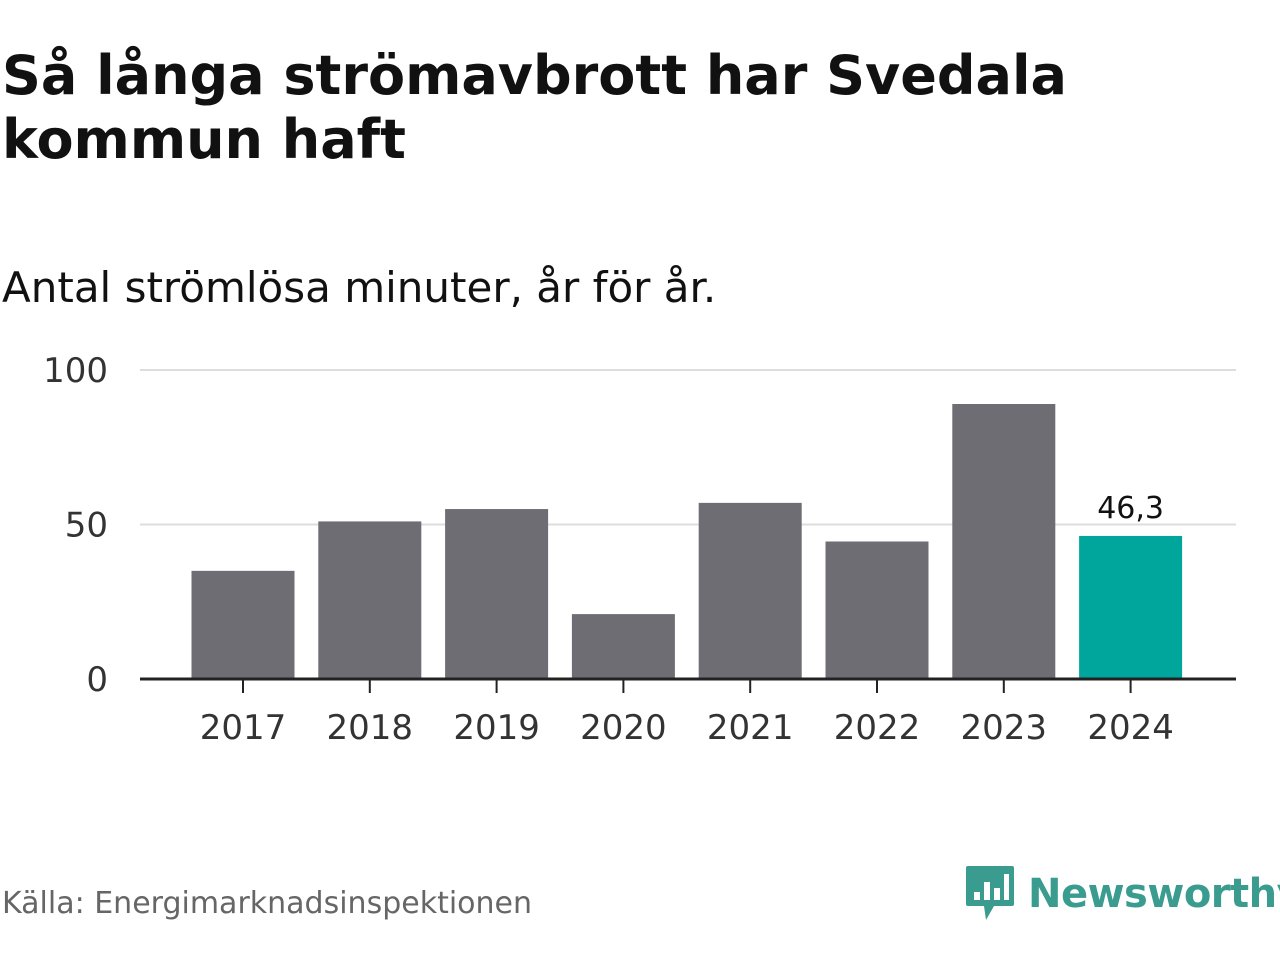  Describe the element at coordinates (623, 728) in the screenshot. I see `x-tick-label: 2020` at that location.